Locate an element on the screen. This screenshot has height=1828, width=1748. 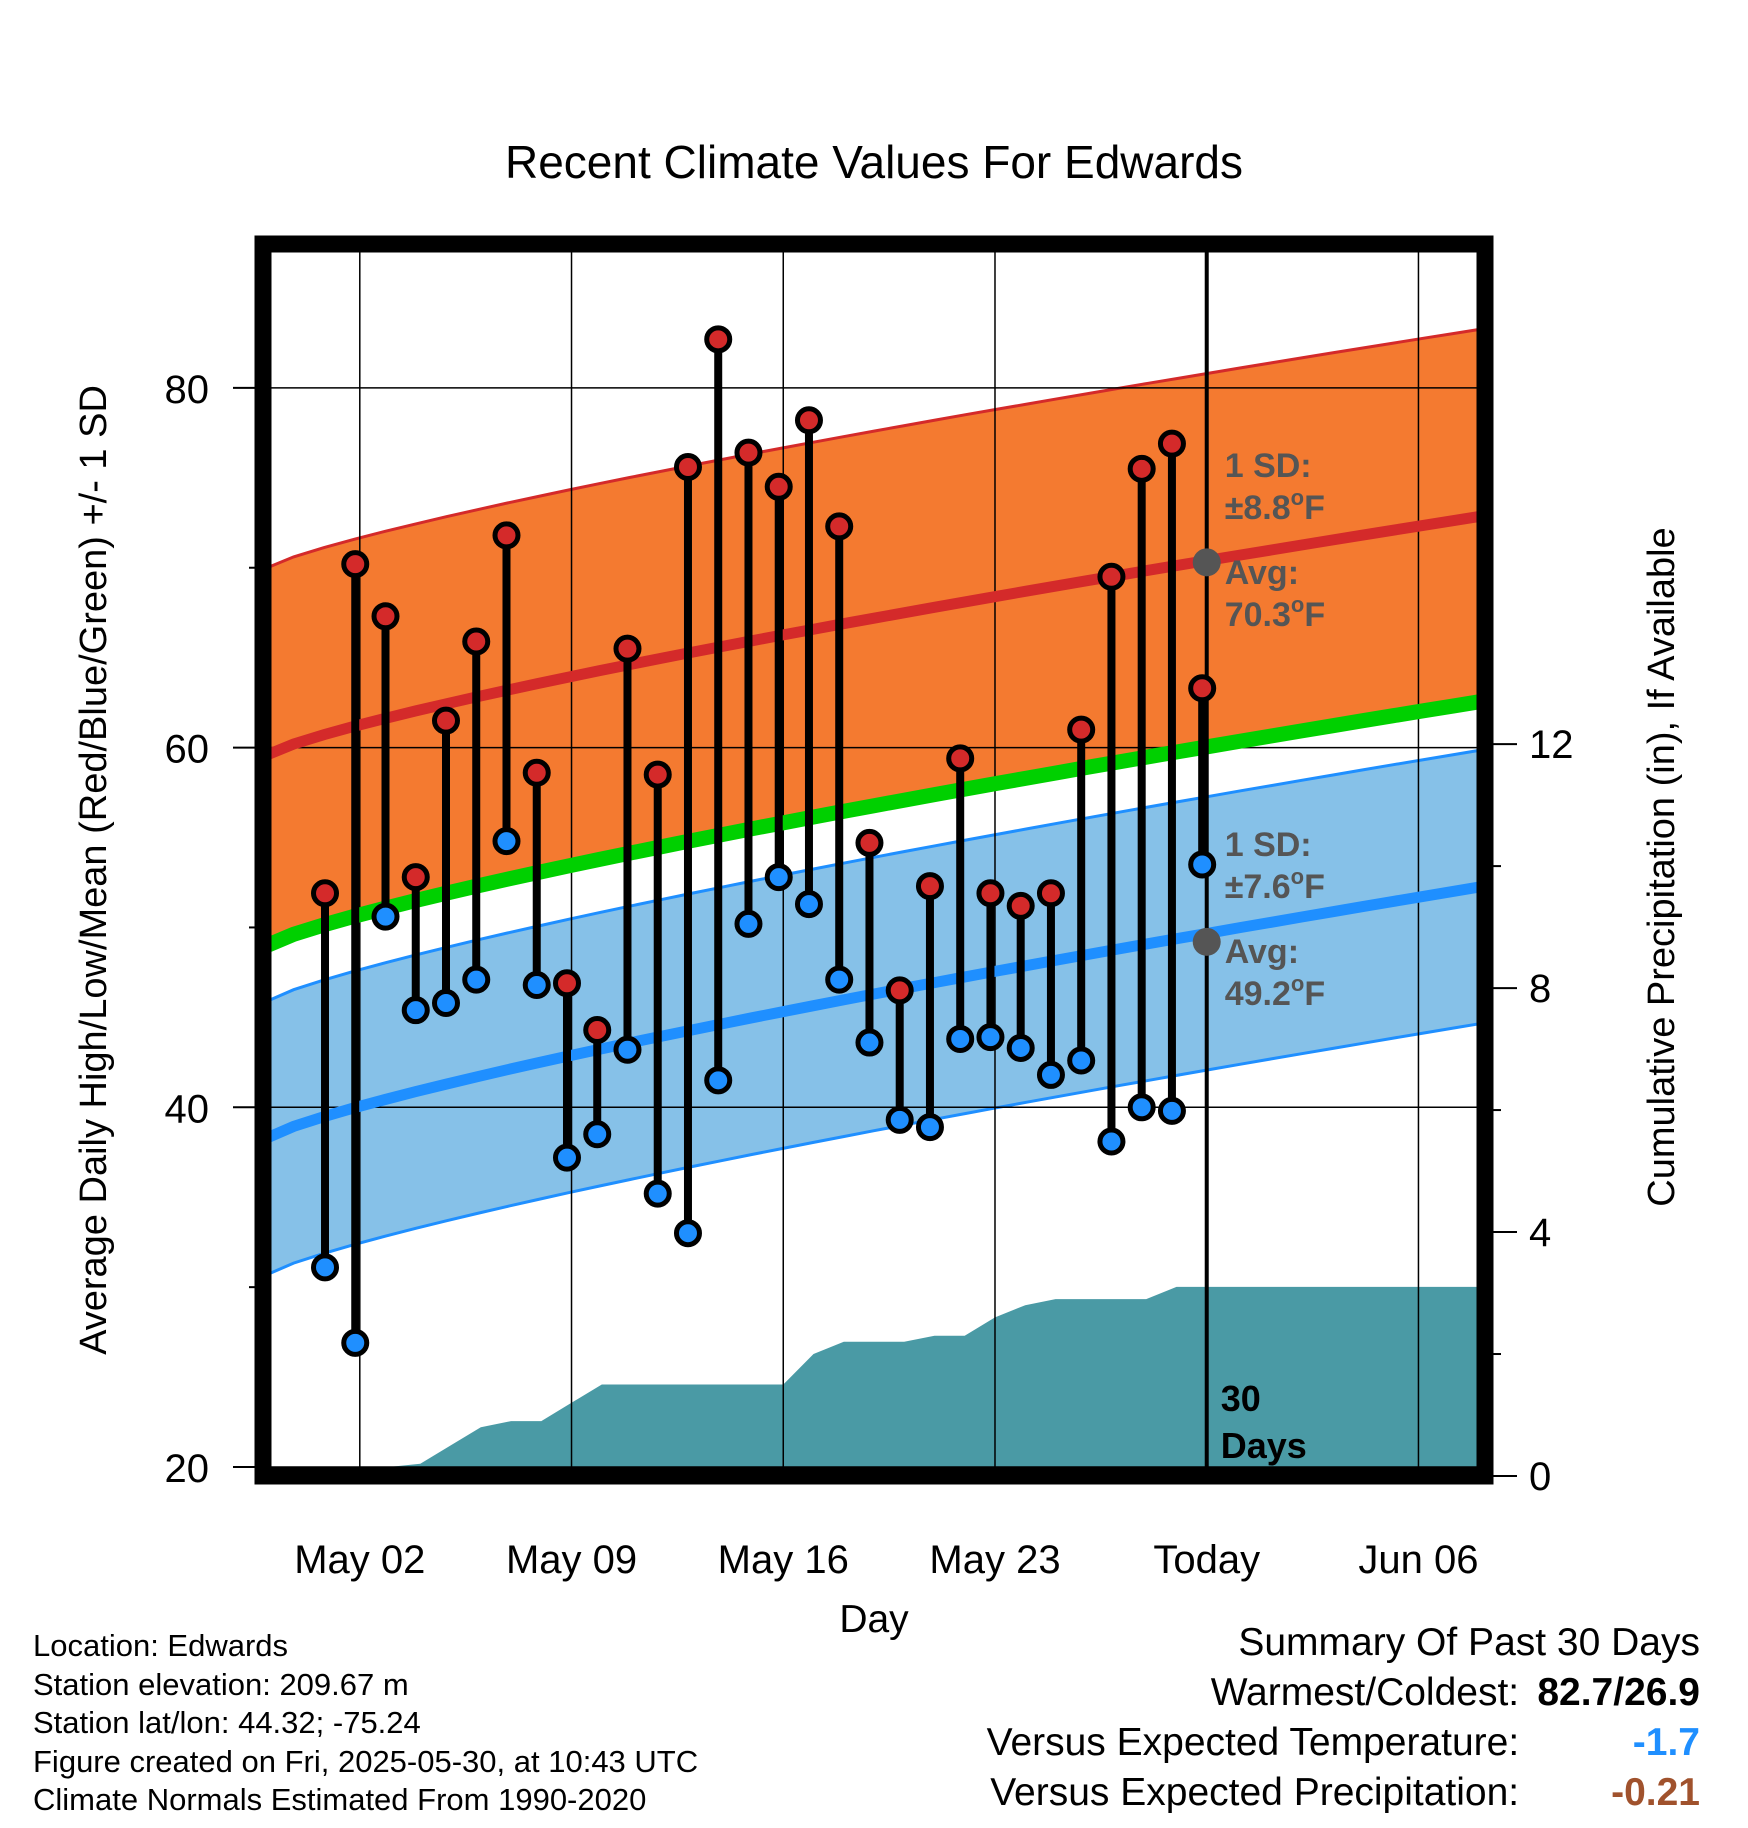
summary-title: Summary Of Past 30 Days is located at coordinates (1469, 1642).